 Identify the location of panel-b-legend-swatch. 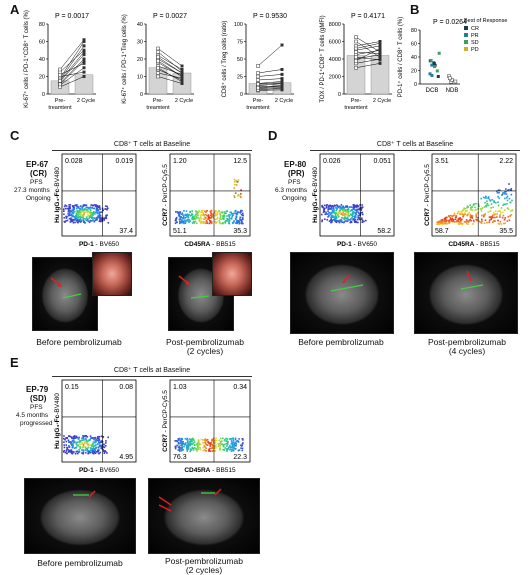
(466, 35).